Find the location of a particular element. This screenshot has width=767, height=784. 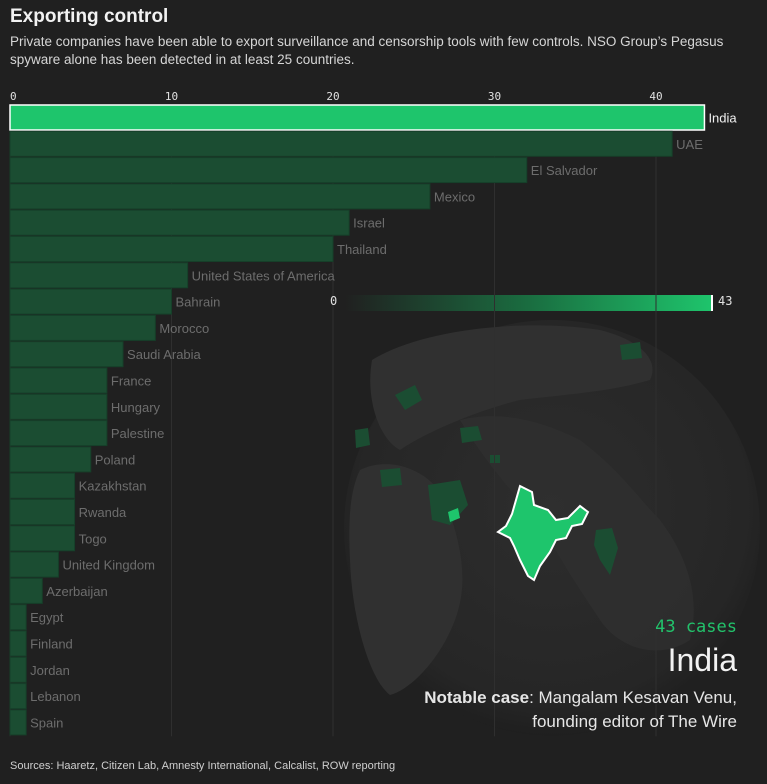

legend-max-marker is located at coordinates (712, 303).